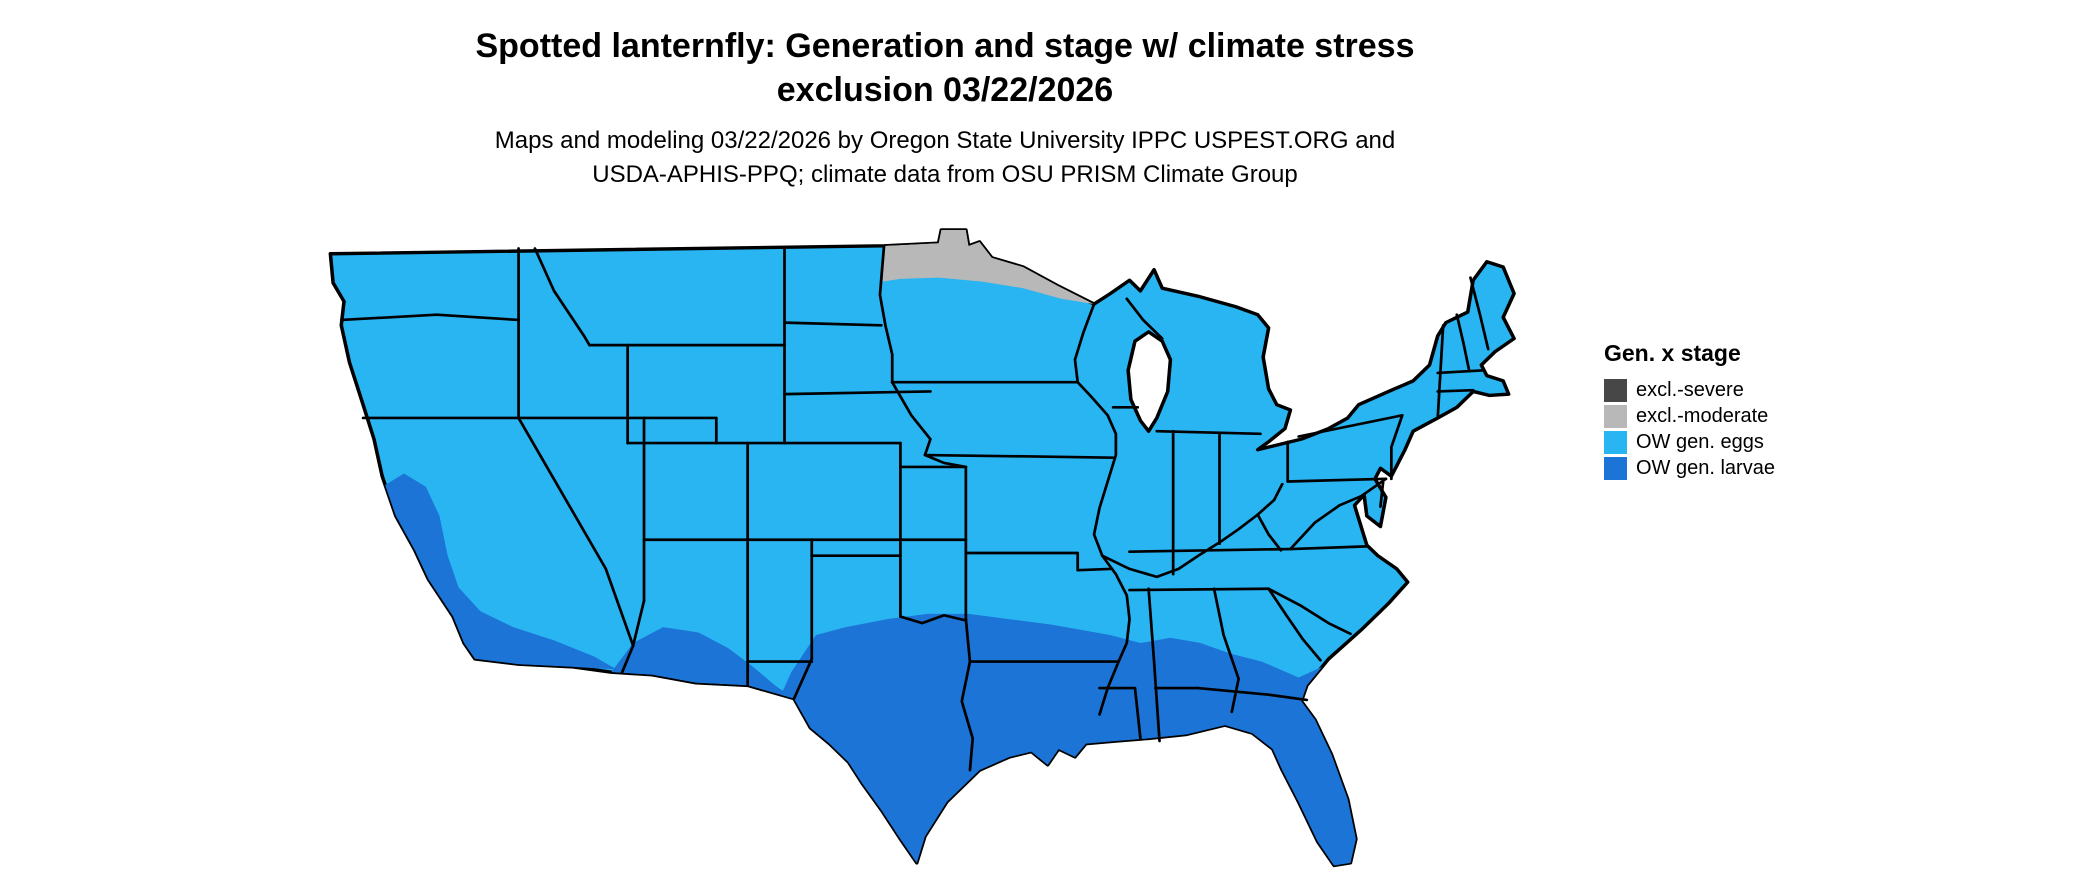 The image size is (2100, 892). What do you see at coordinates (499, 571) in the screenshot?
I see `region-ow-gen-larvae-california` at bounding box center [499, 571].